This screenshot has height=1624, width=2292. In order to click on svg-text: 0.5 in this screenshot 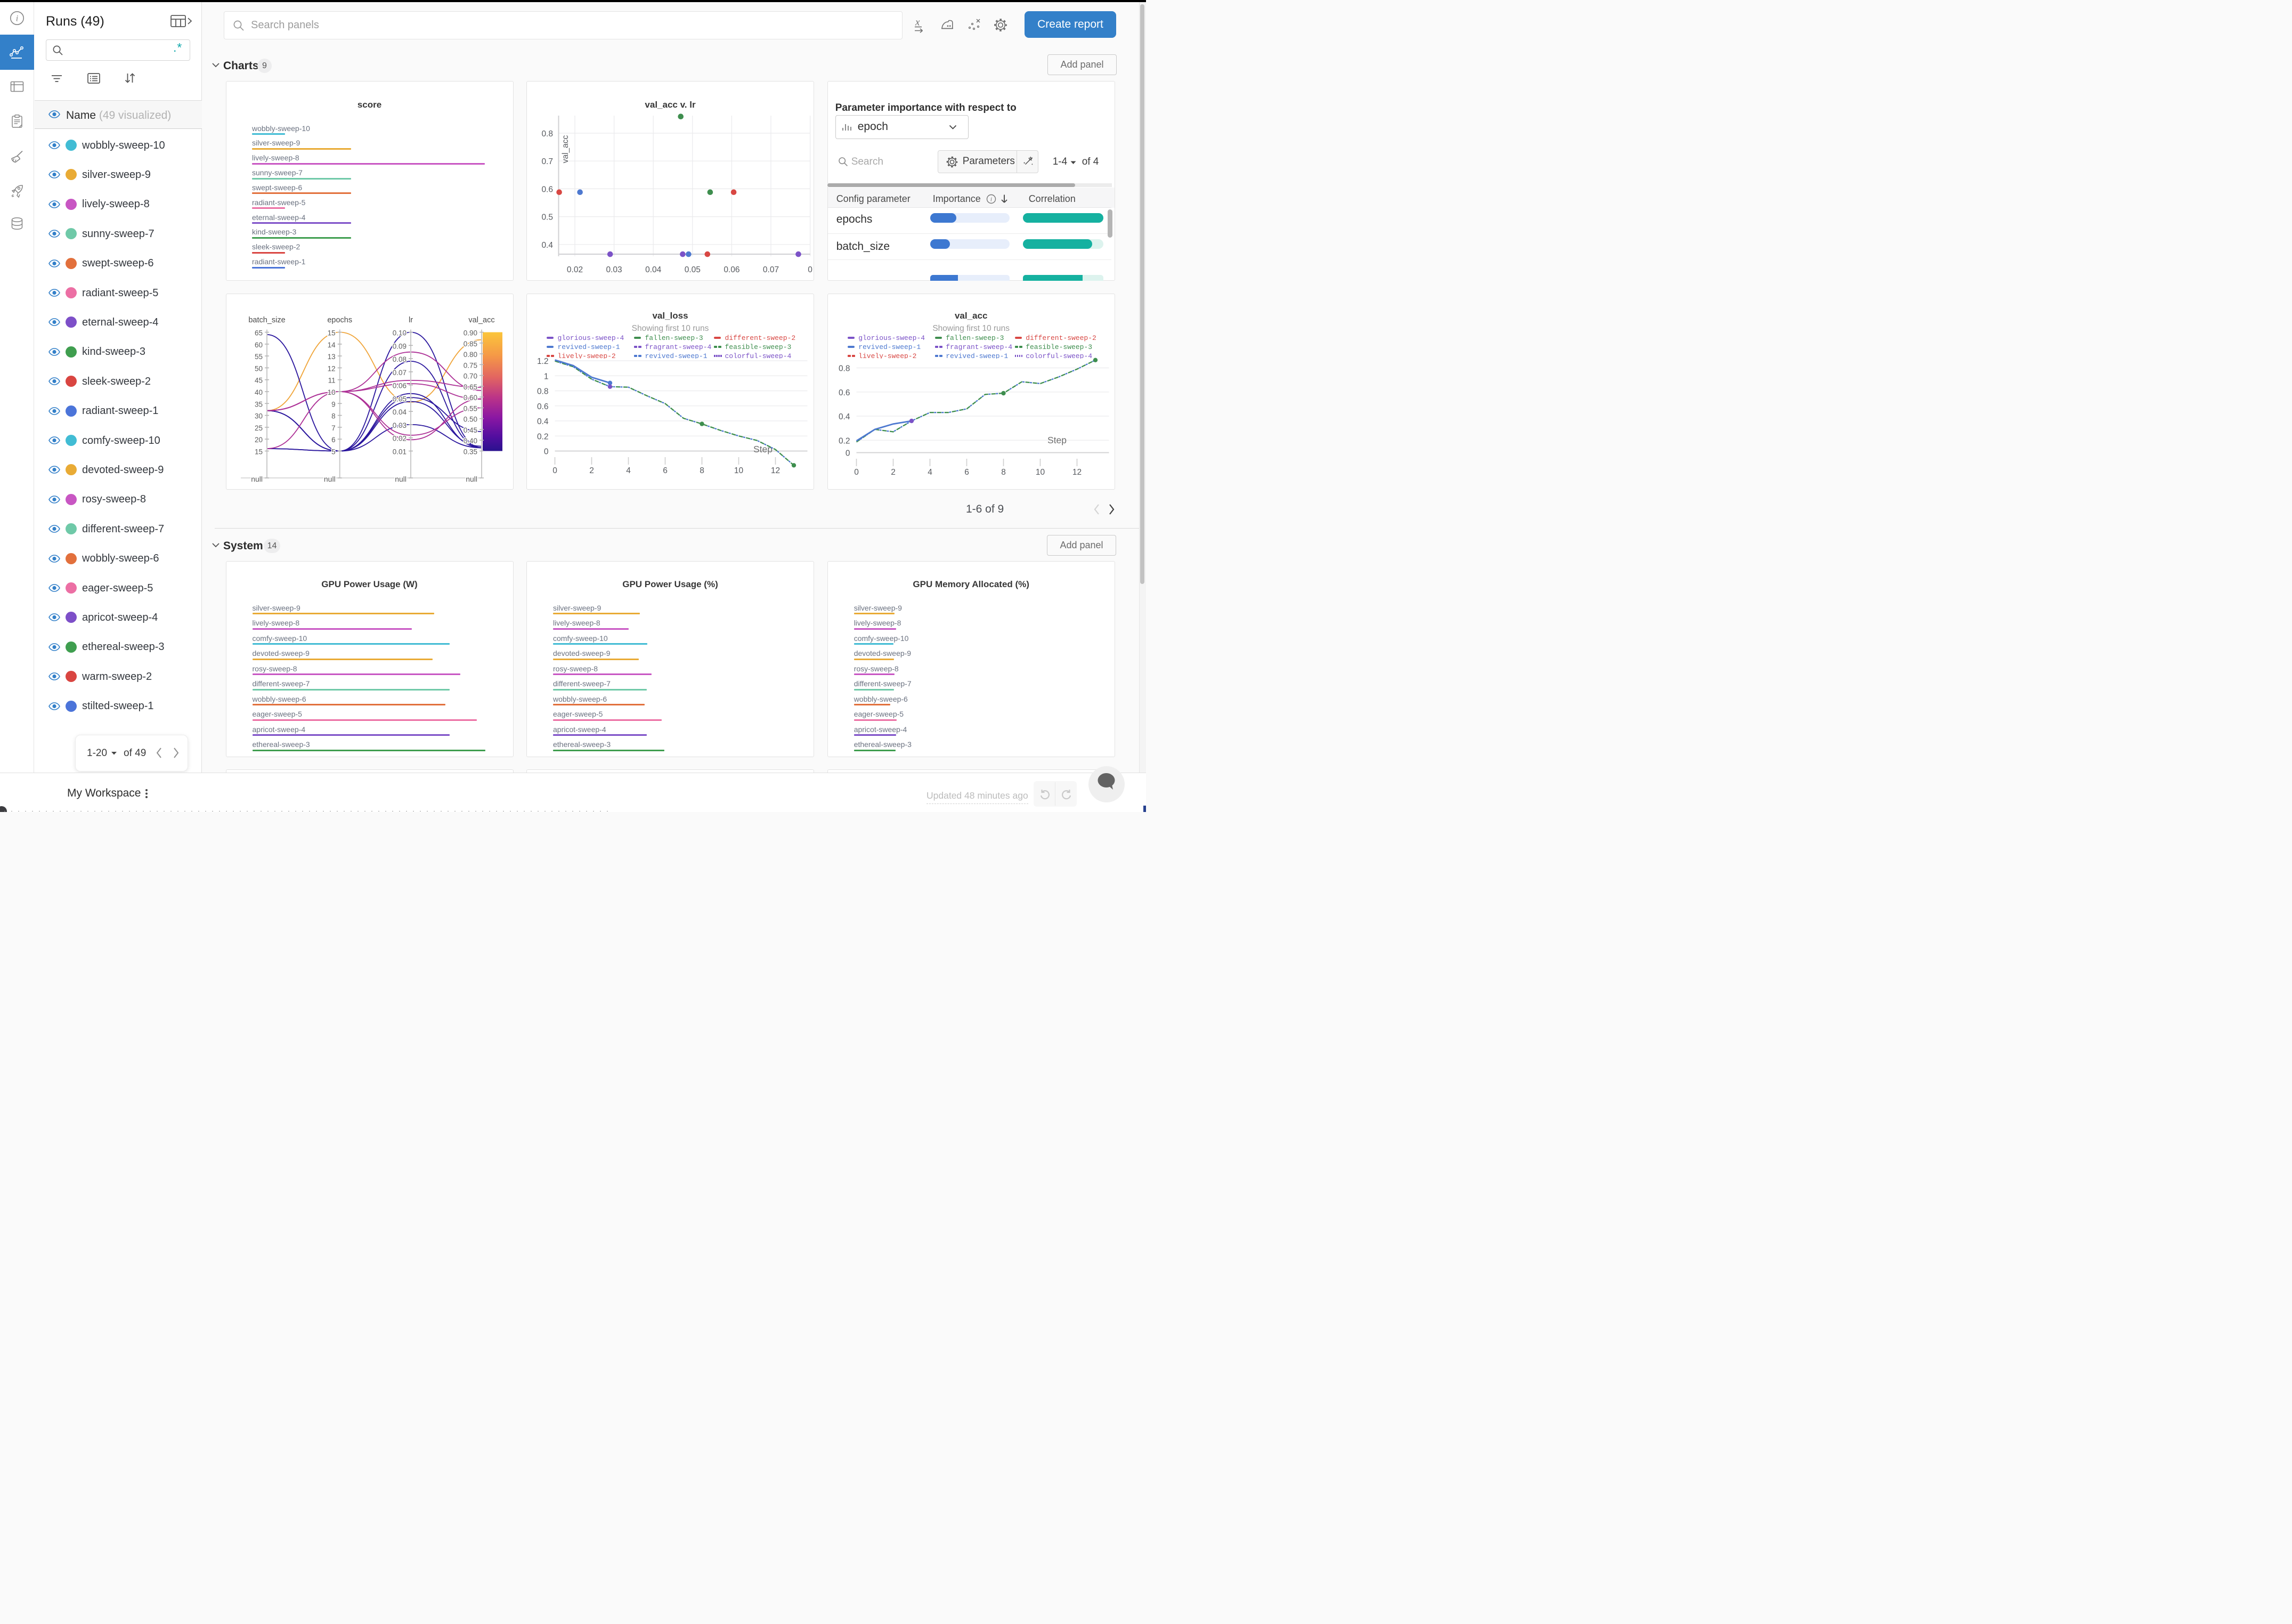, I will do `click(547, 217)`.